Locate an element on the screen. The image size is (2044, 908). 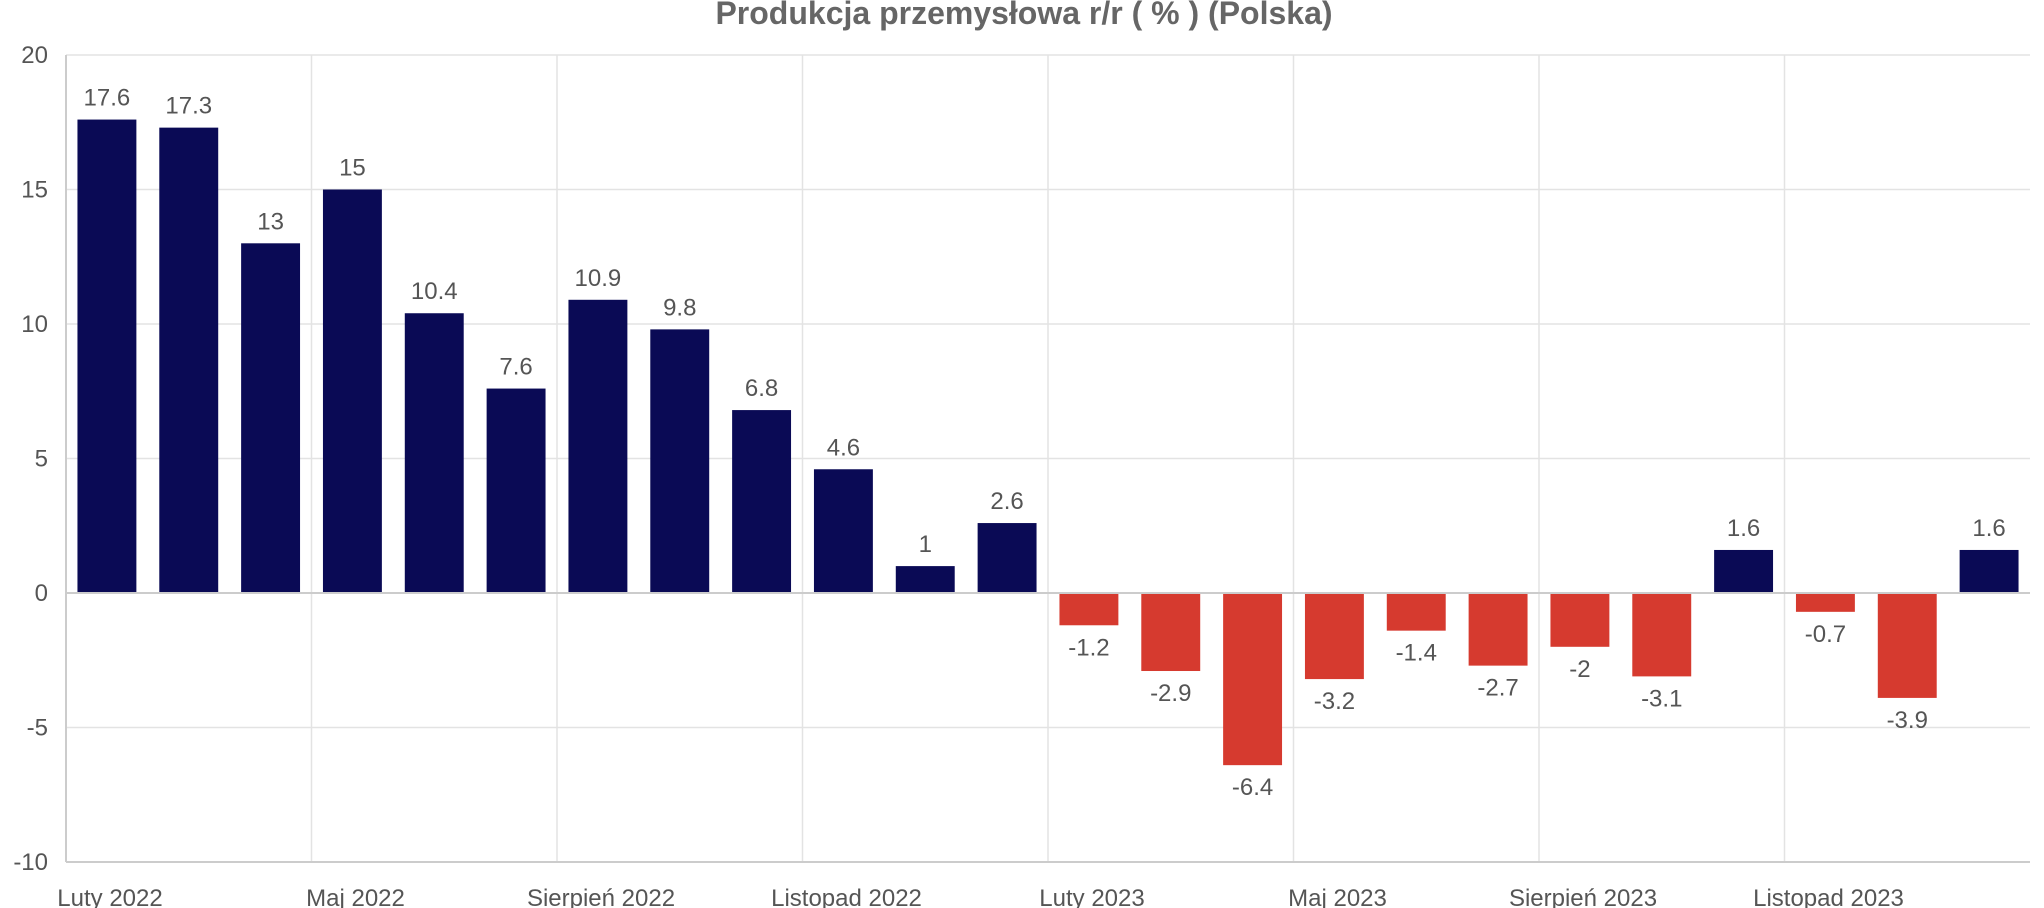
x-tick-label: Maj 2022 is located at coordinates (355, 896).